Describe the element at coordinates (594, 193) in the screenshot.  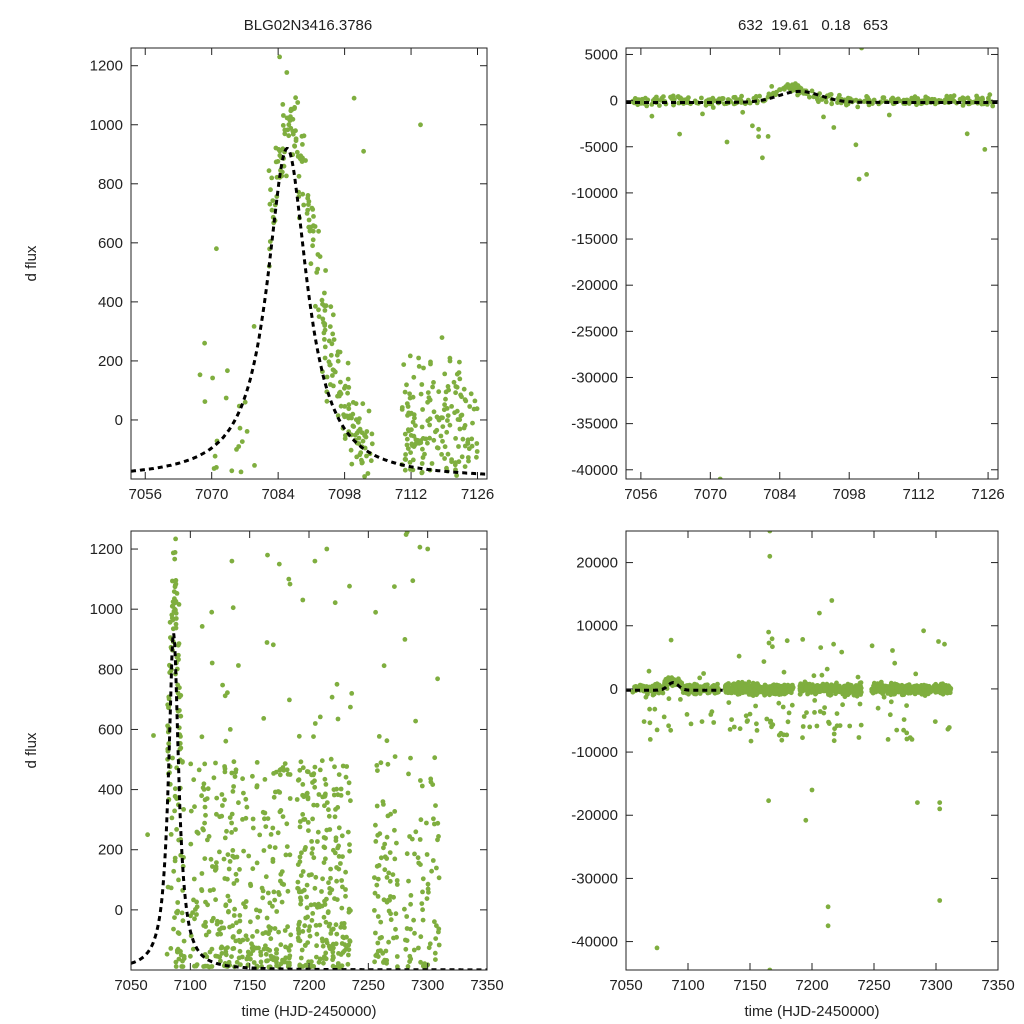
I see `y-tick-label: -10000` at that location.